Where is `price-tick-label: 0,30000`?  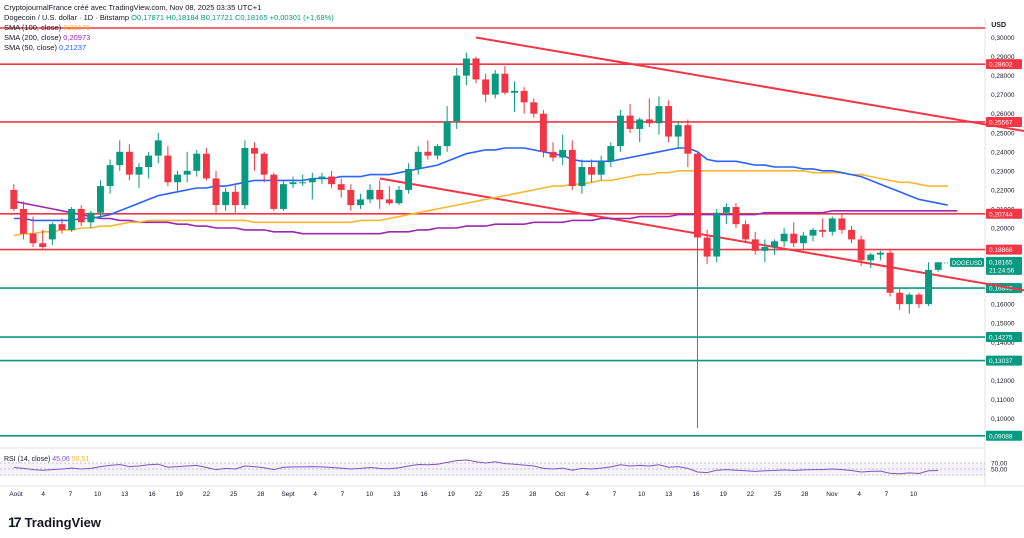 price-tick-label: 0,30000 is located at coordinates (1003, 38).